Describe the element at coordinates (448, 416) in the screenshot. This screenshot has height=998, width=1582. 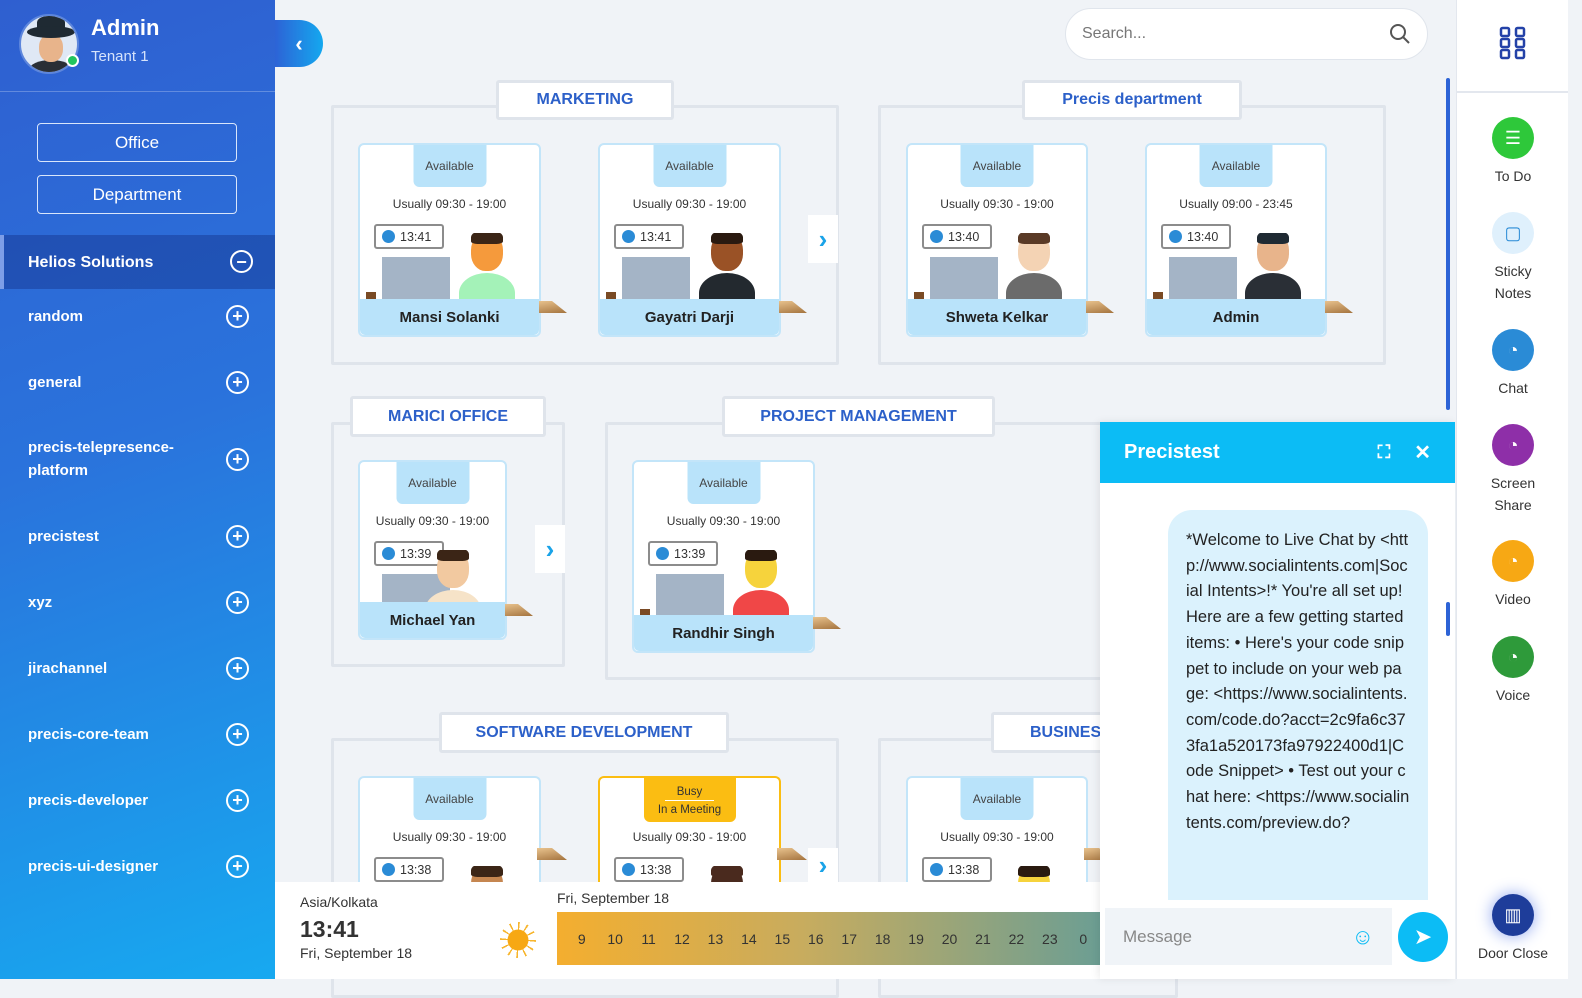
I see `group-title: MARICI OFFICE` at that location.